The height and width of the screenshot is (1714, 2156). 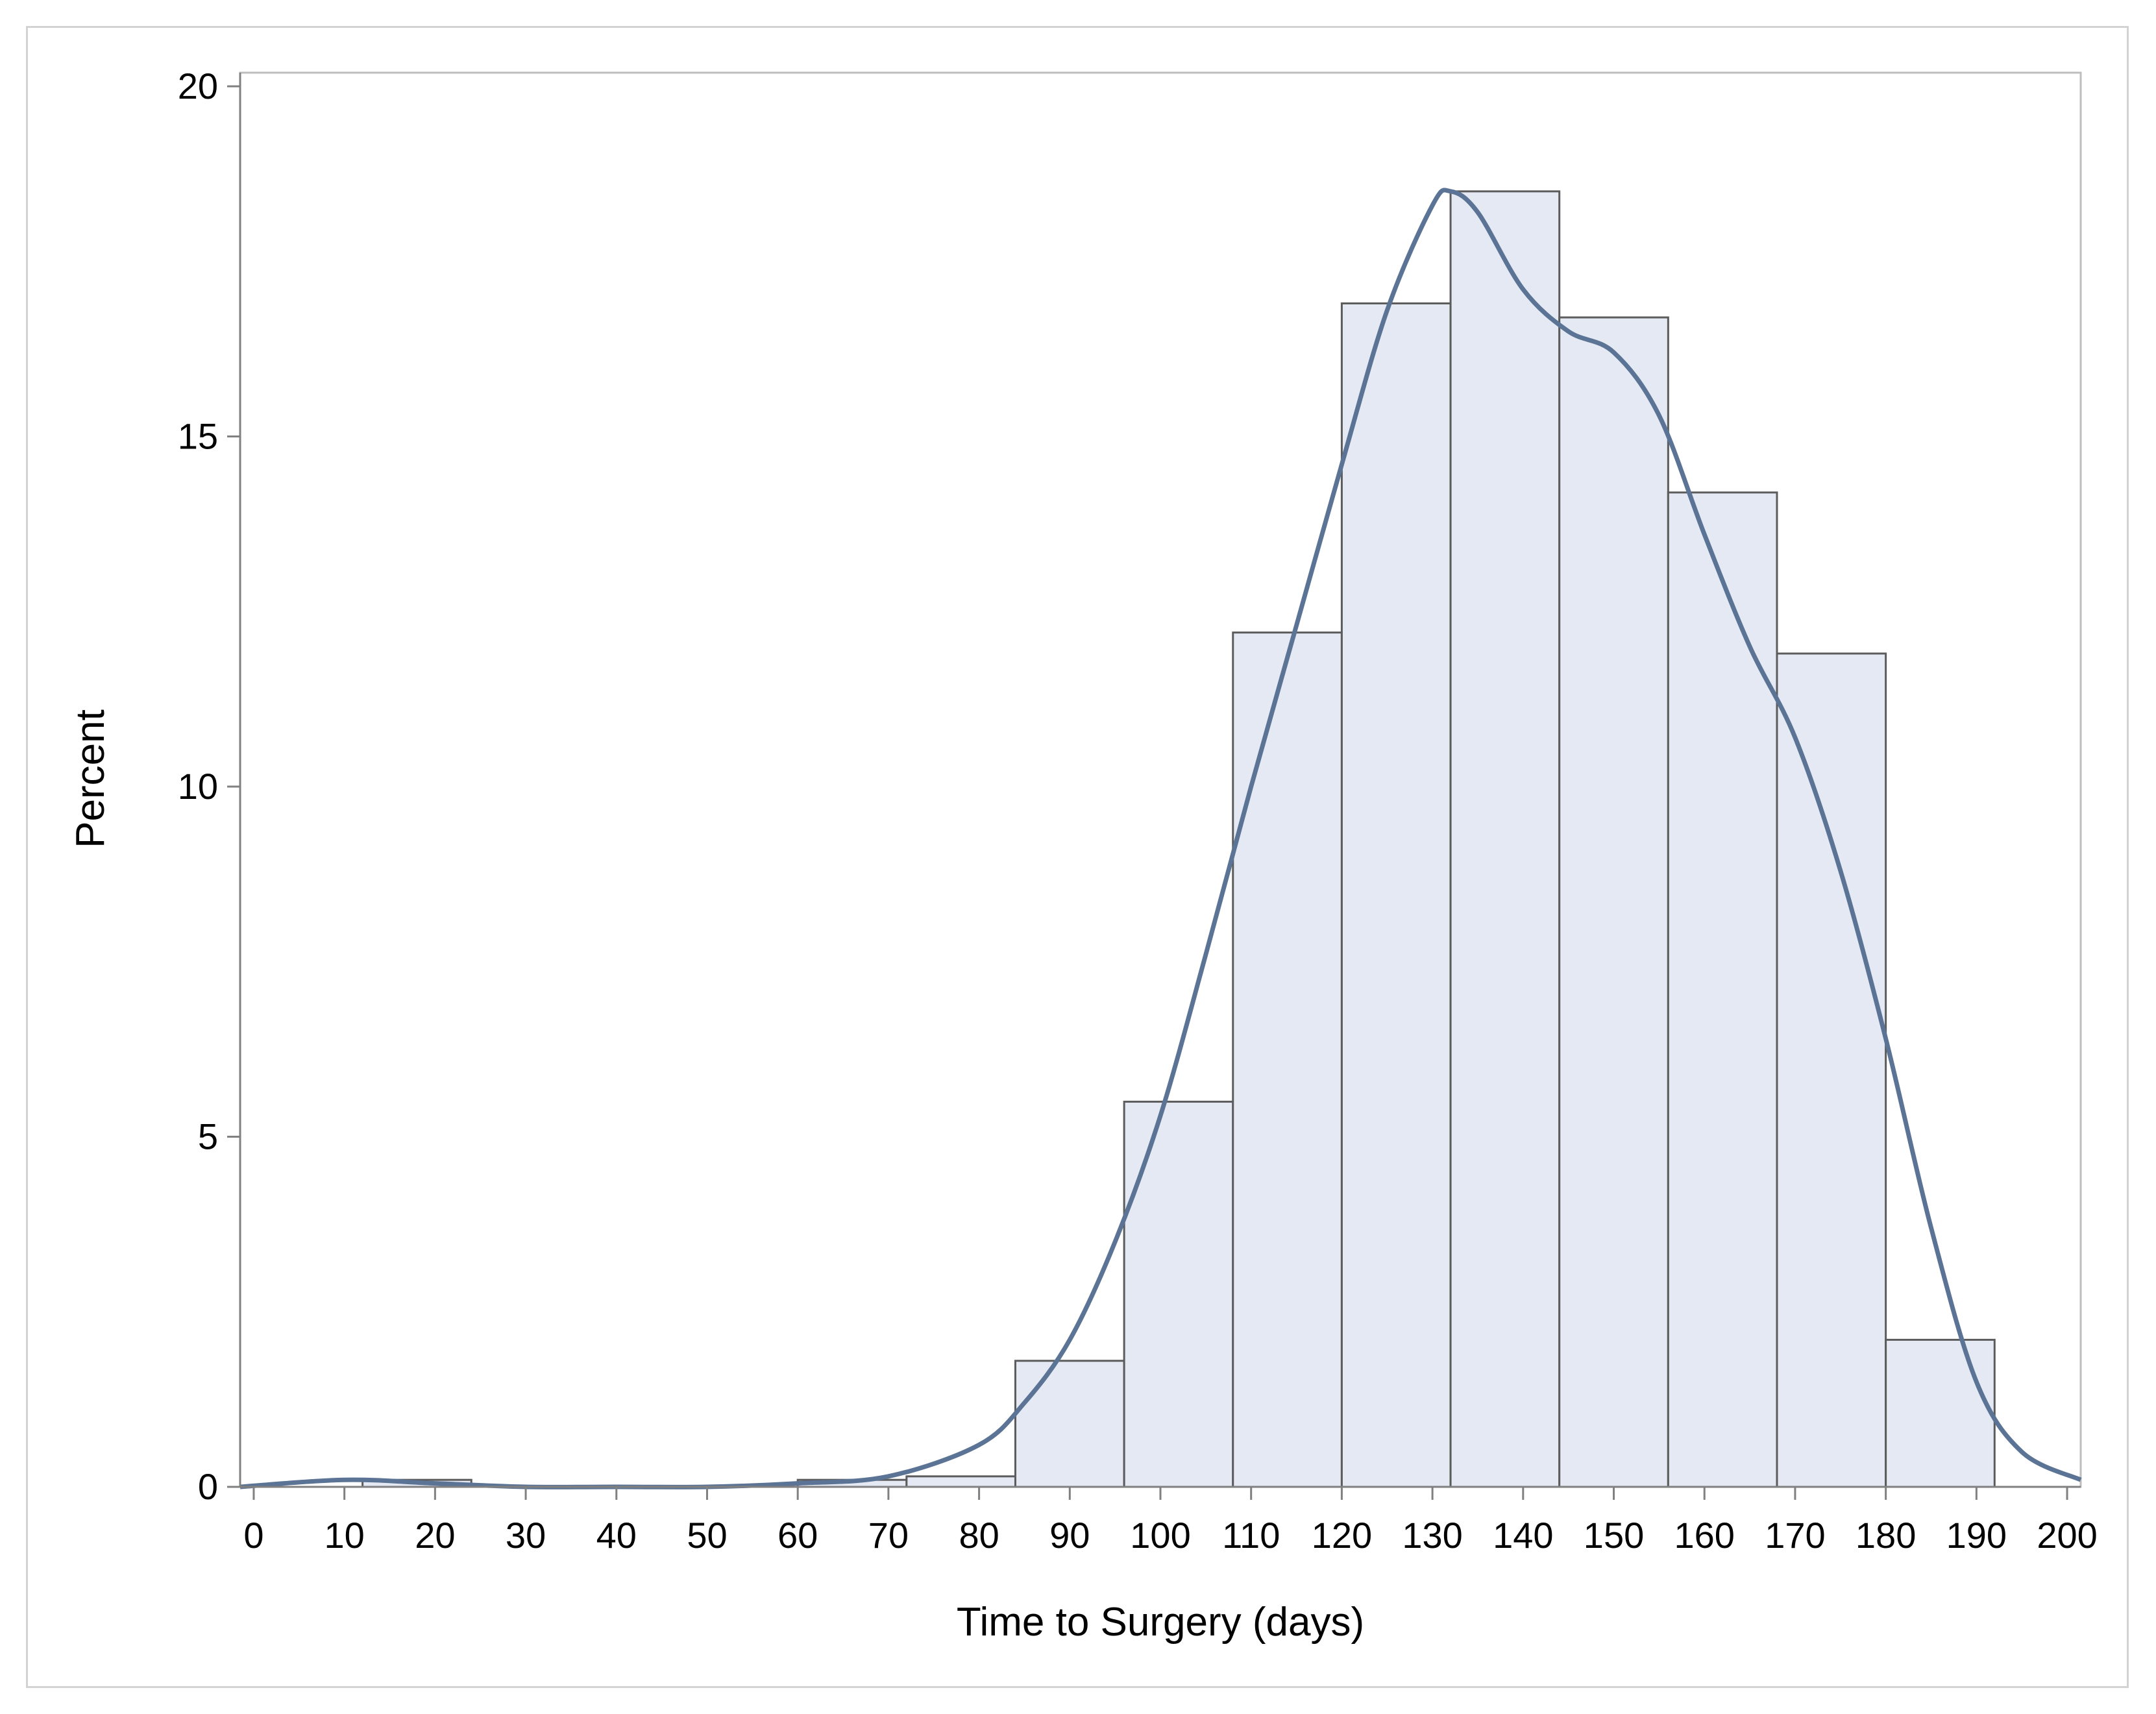 What do you see at coordinates (198, 786) in the screenshot?
I see `y-tick-label: 10` at bounding box center [198, 786].